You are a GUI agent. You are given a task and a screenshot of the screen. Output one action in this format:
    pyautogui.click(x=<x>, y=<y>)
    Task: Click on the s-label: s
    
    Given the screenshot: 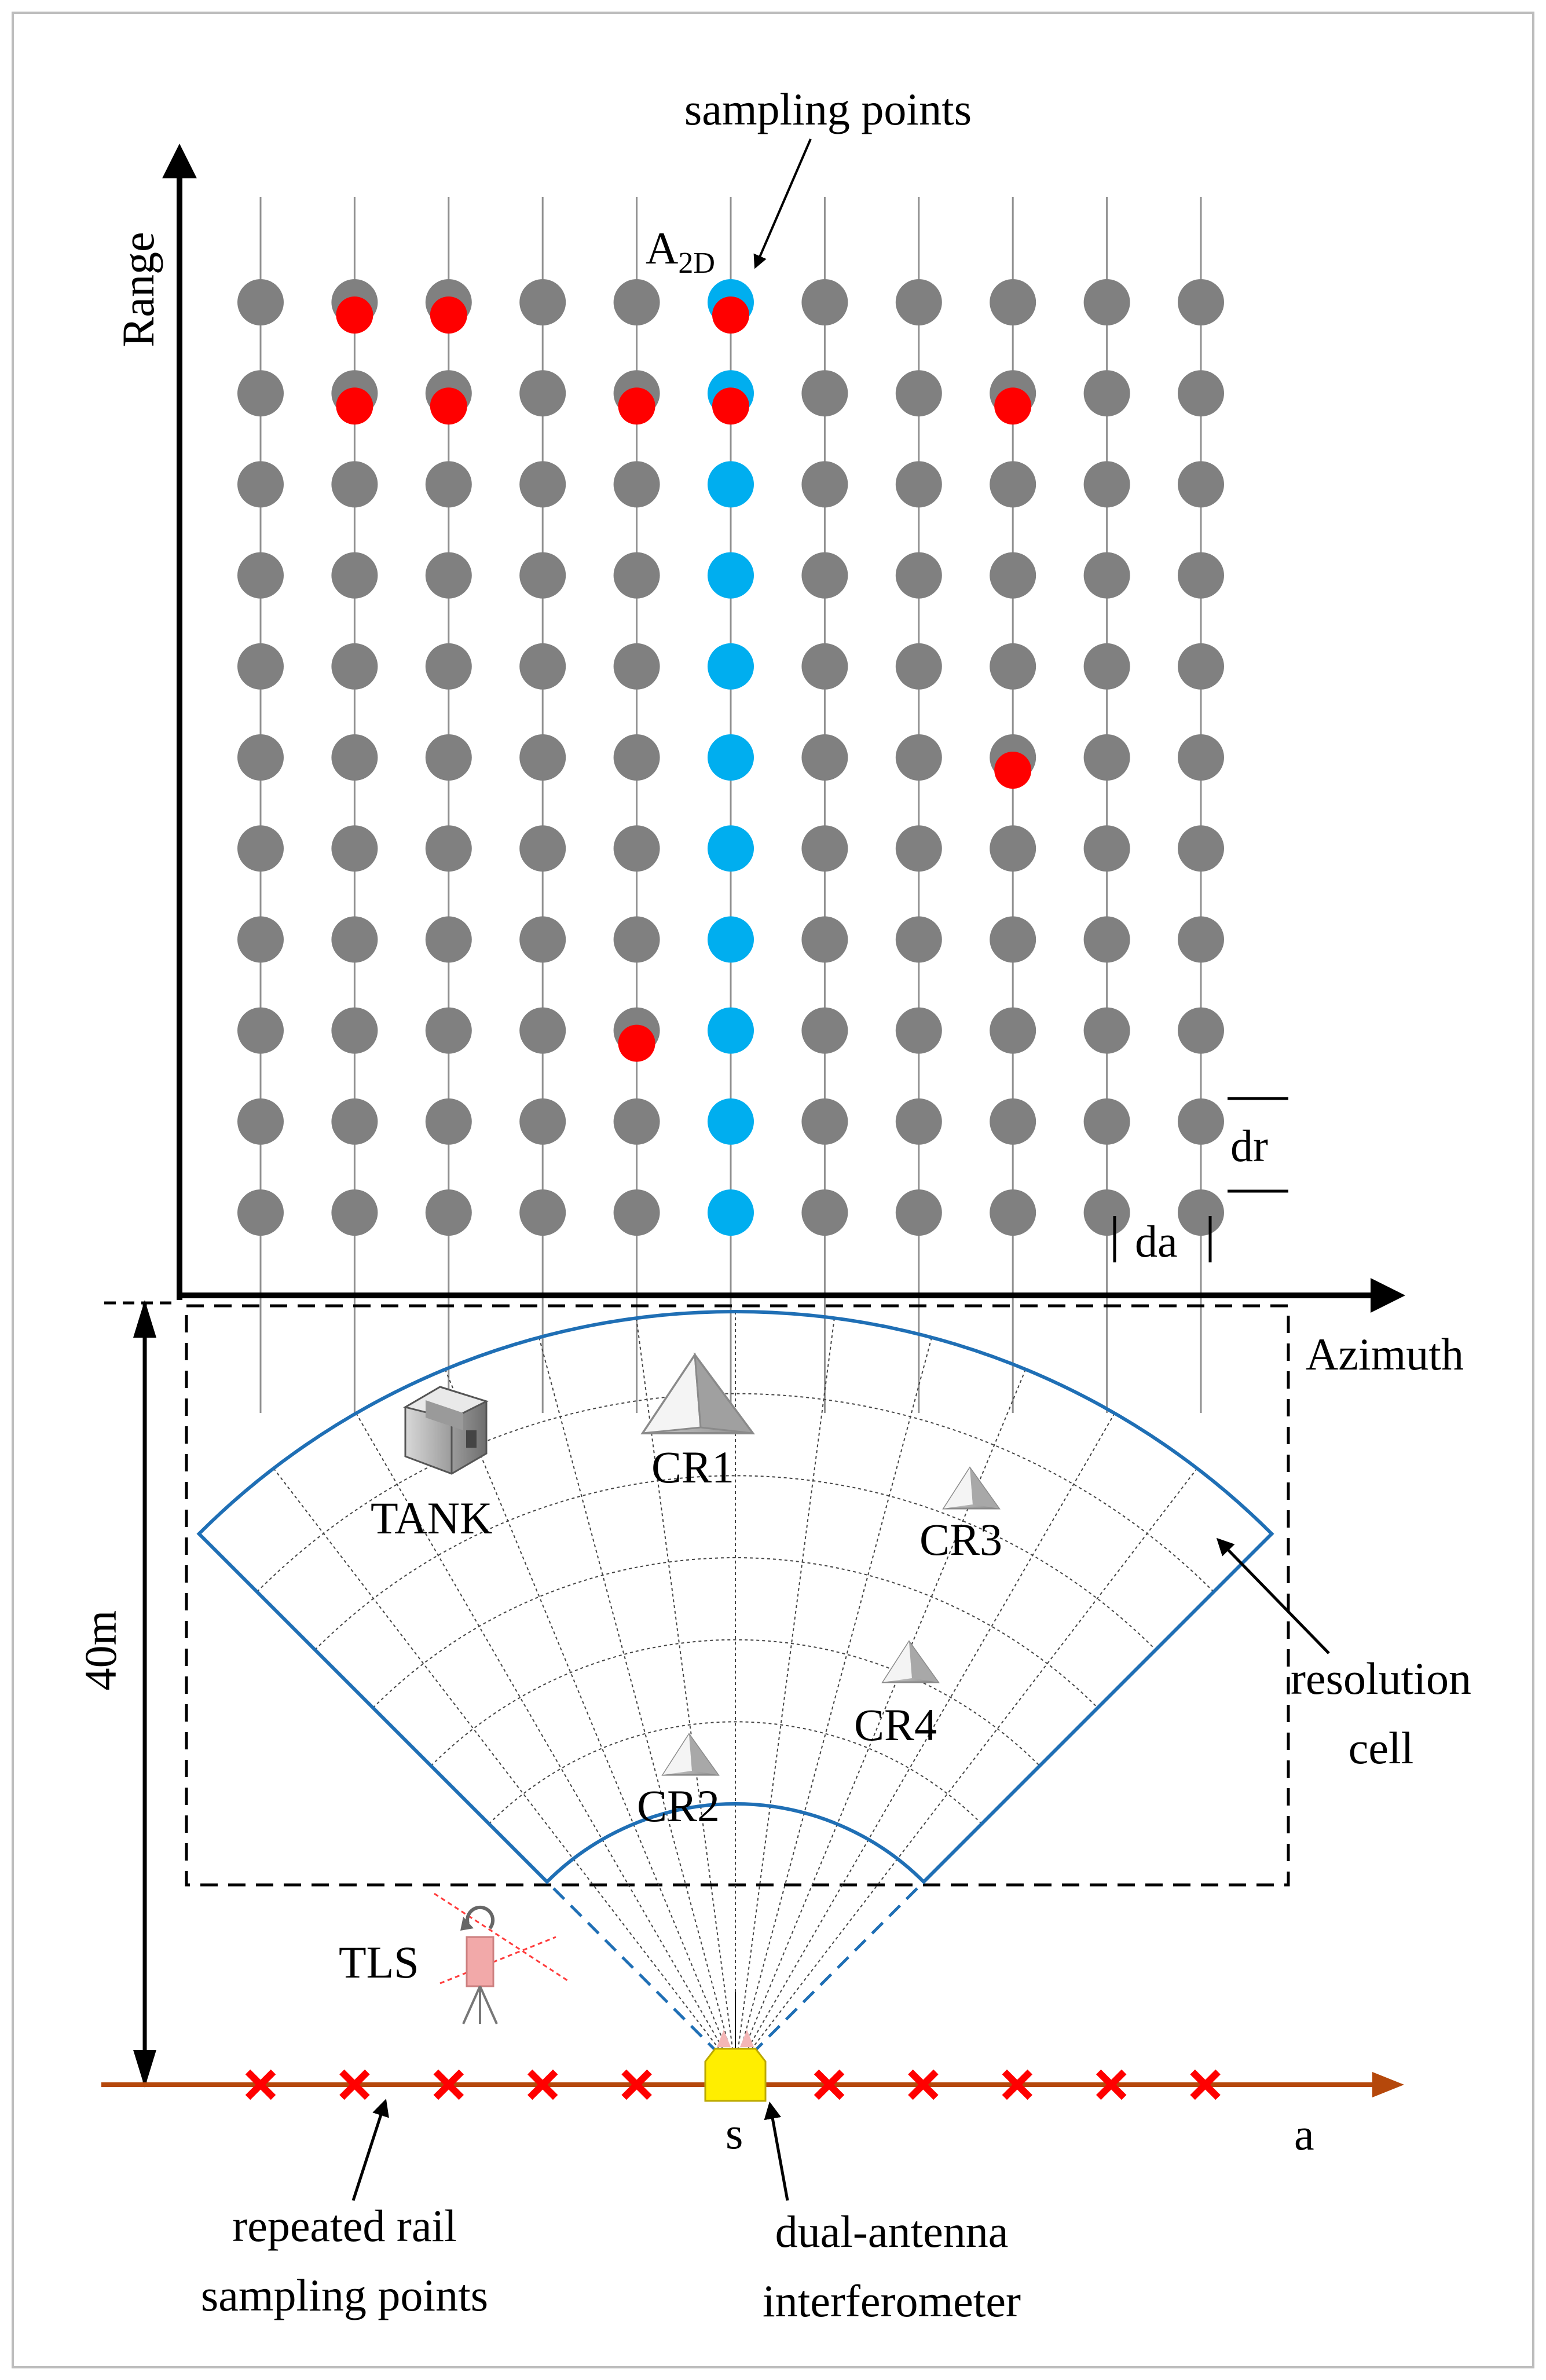 What is the action you would take?
    pyautogui.click(x=734, y=2133)
    